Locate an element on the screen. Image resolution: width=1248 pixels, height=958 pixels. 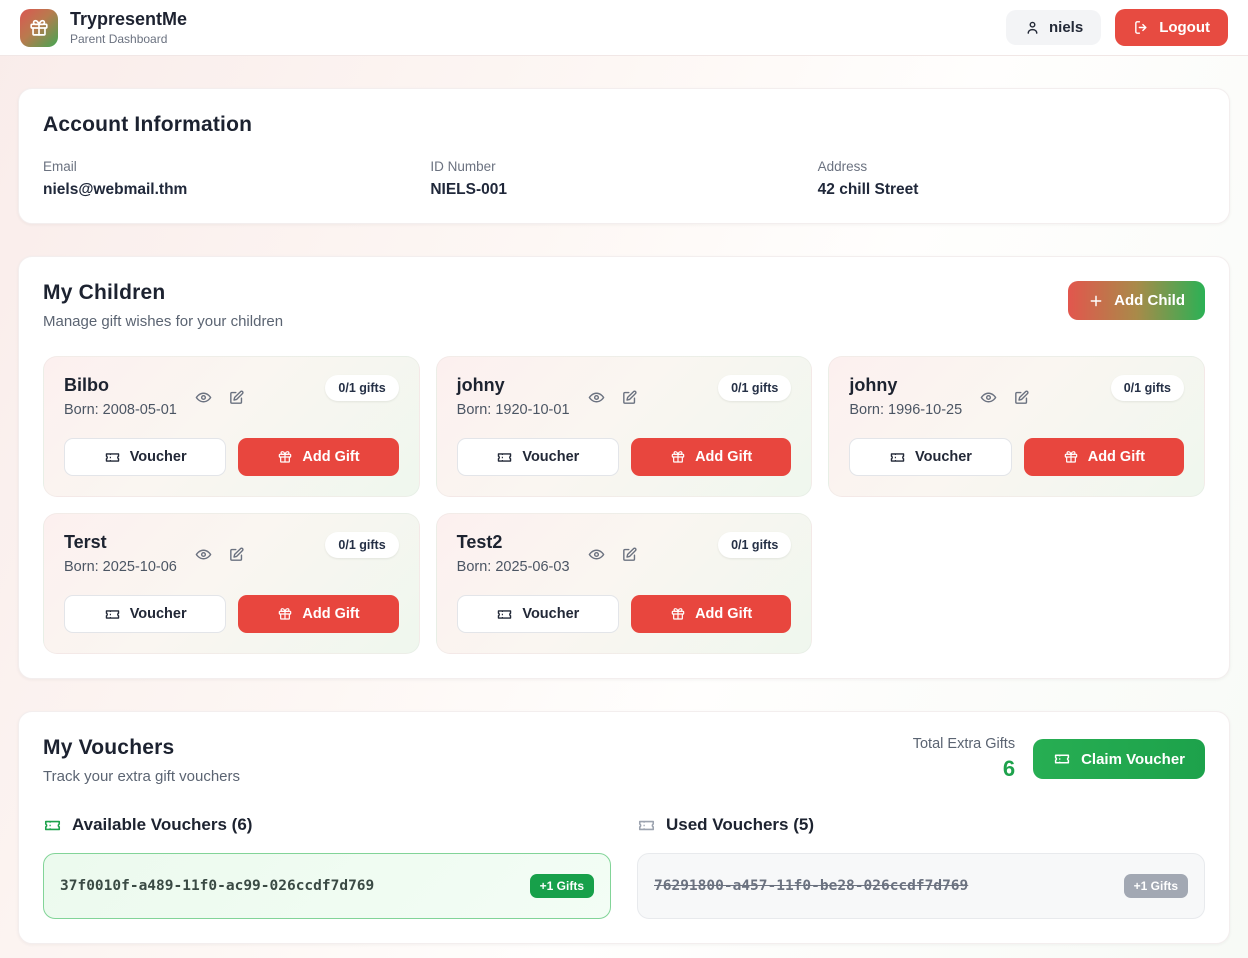
used-vouchers-heading: Used Vouchers (5) is located at coordinates (921, 825).